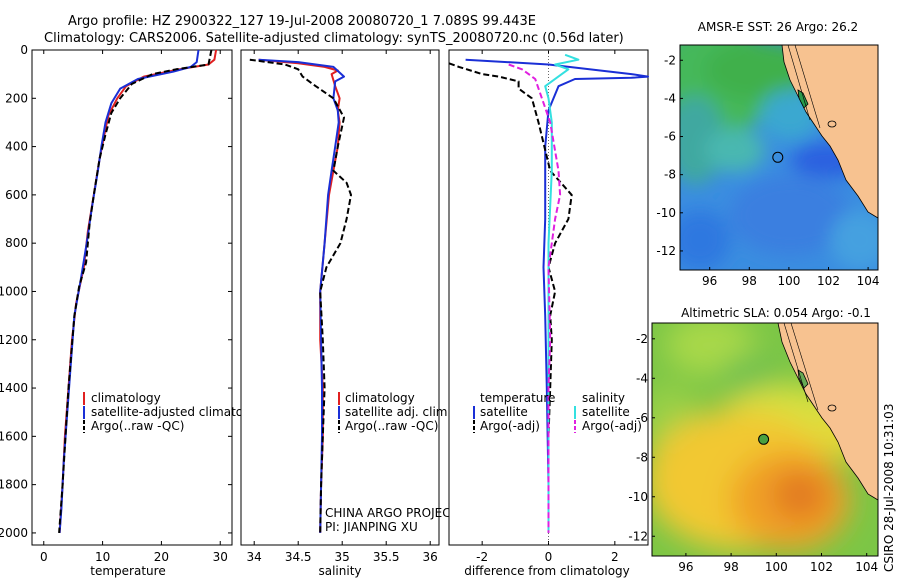 The image size is (900, 580). Describe the element at coordinates (14, 291) in the screenshot. I see `y-tick-label: 1000` at that location.